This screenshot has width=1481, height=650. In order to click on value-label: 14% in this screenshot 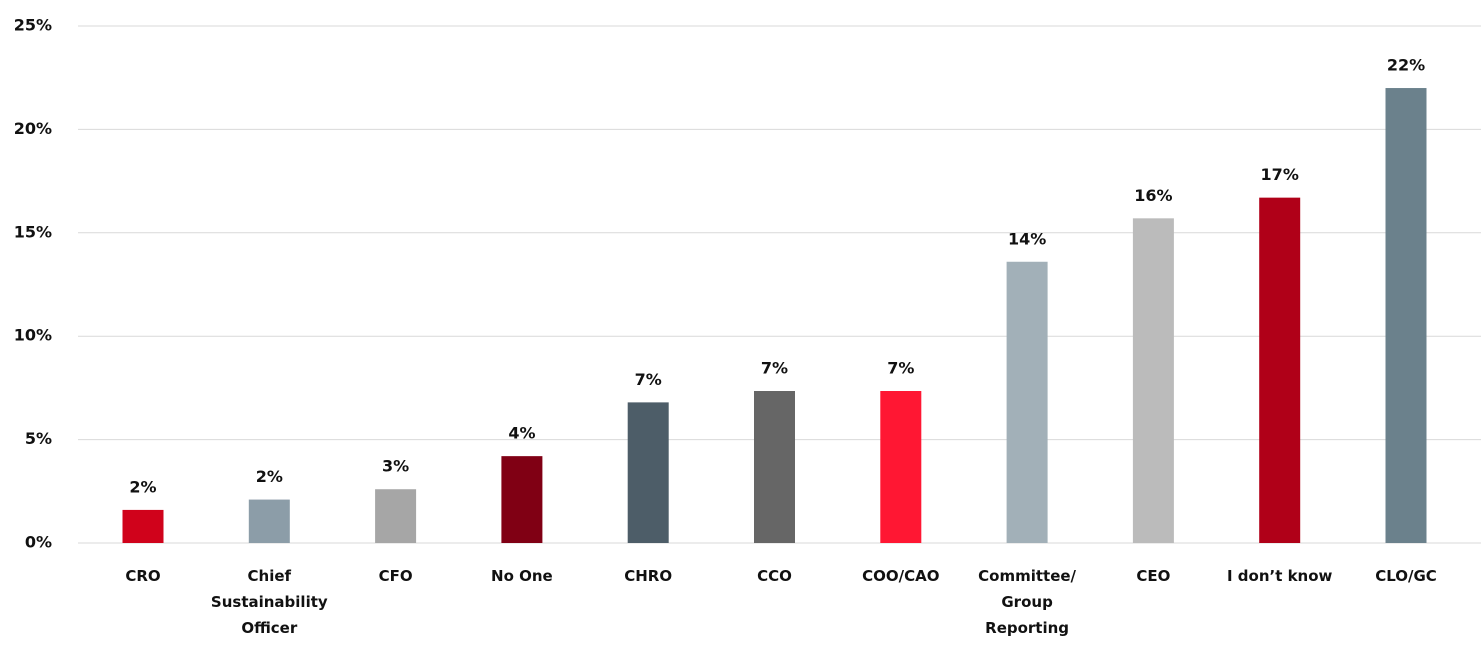, I will do `click(1027, 238)`.